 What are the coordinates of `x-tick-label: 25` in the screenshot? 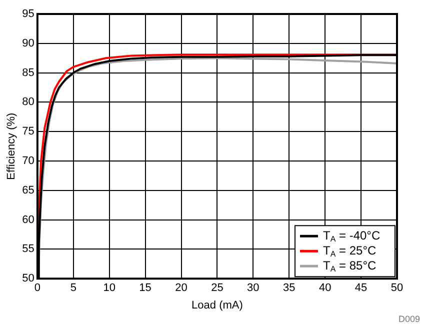 It's located at (217, 288).